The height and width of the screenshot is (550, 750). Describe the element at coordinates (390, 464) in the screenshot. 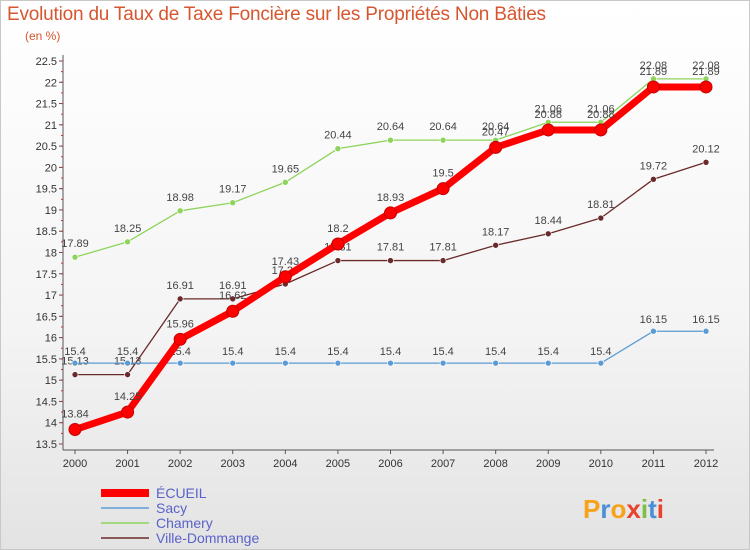

I see `x-tick-label: 2006` at that location.